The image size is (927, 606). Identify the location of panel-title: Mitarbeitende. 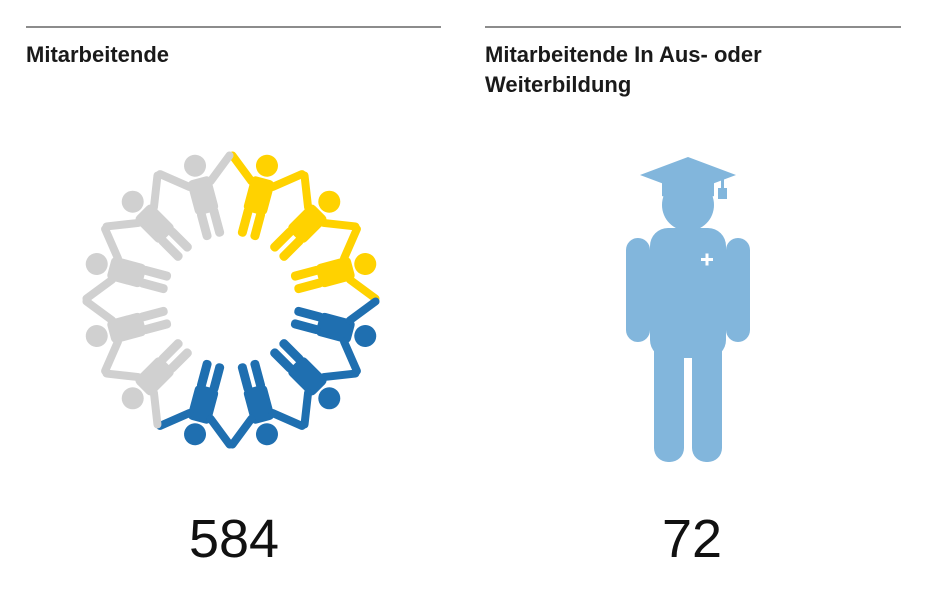
(98, 54).